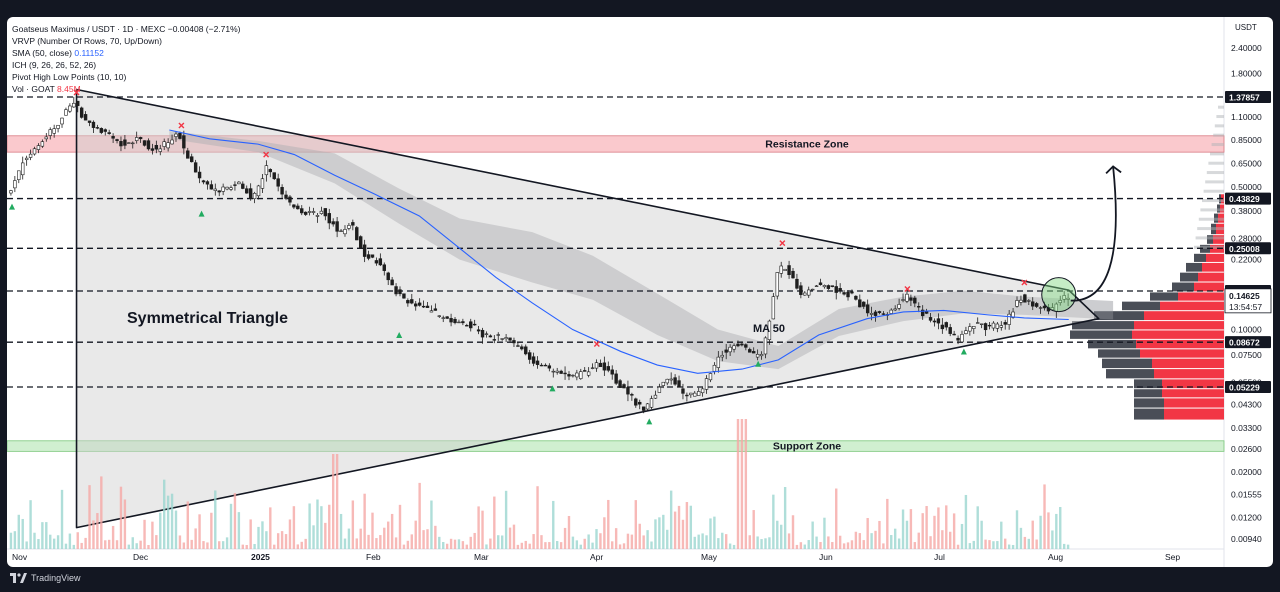 This screenshot has width=1280, height=592. I want to click on y-tick-label: 0.38000, so click(1246, 211).